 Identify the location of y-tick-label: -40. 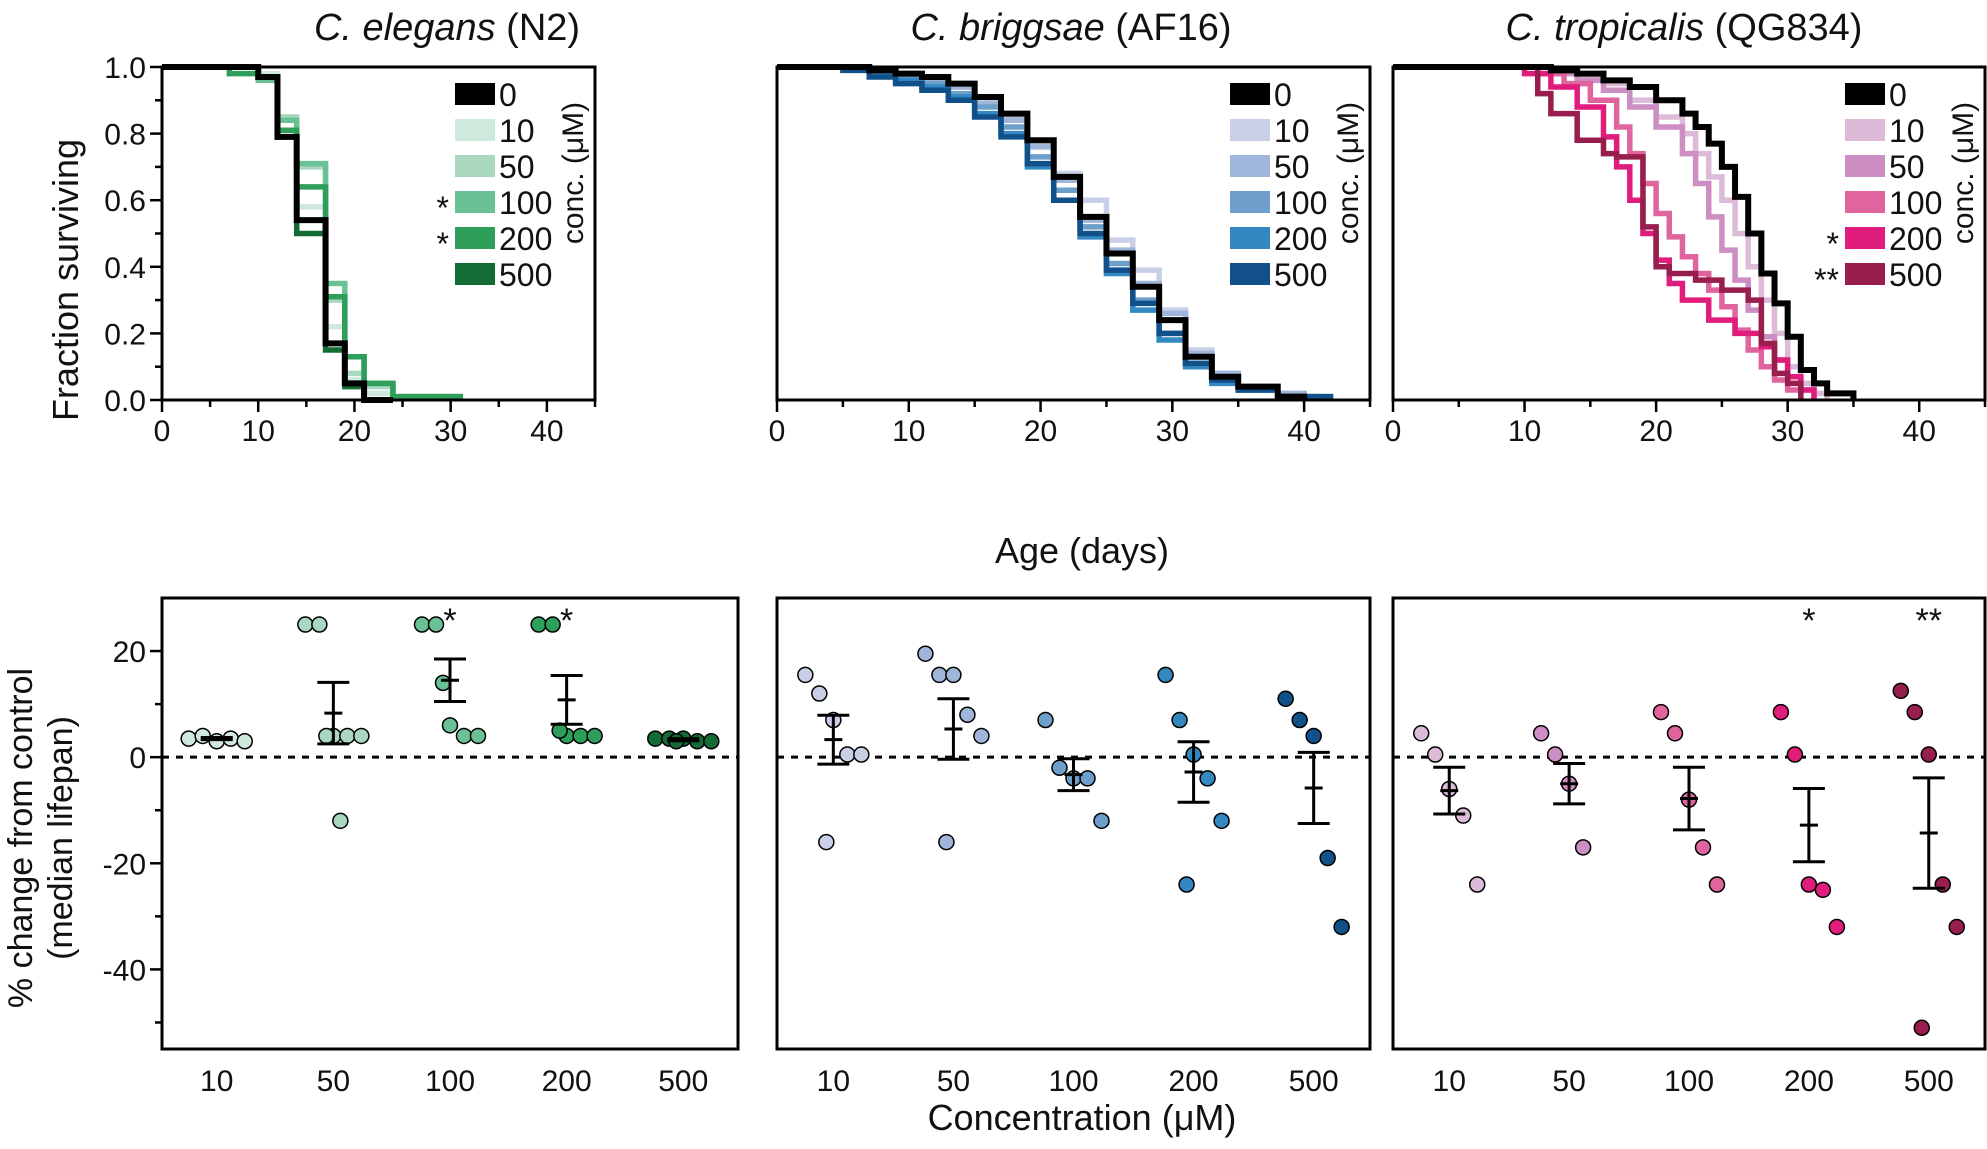
(124, 970).